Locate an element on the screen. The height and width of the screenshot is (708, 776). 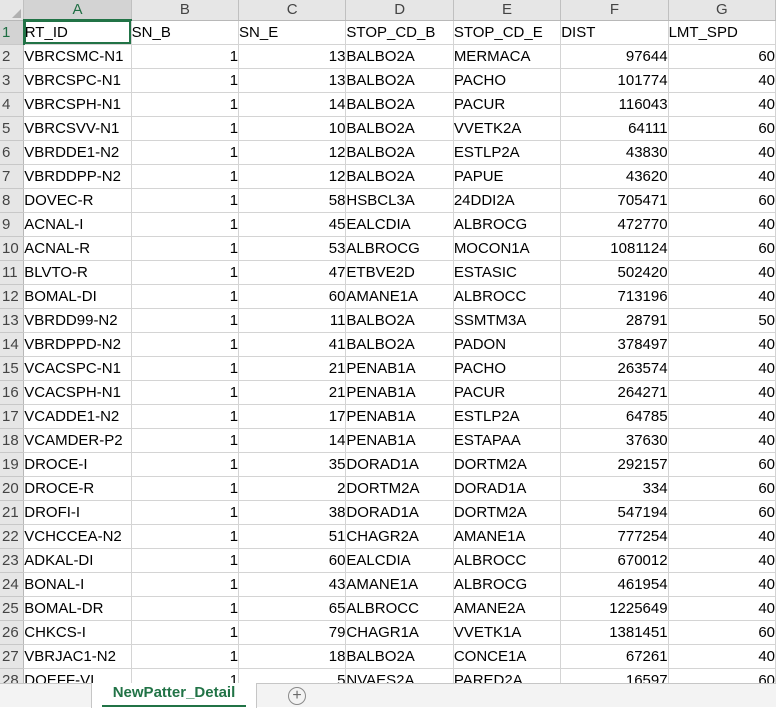
row-header: 17 is located at coordinates (12, 416).